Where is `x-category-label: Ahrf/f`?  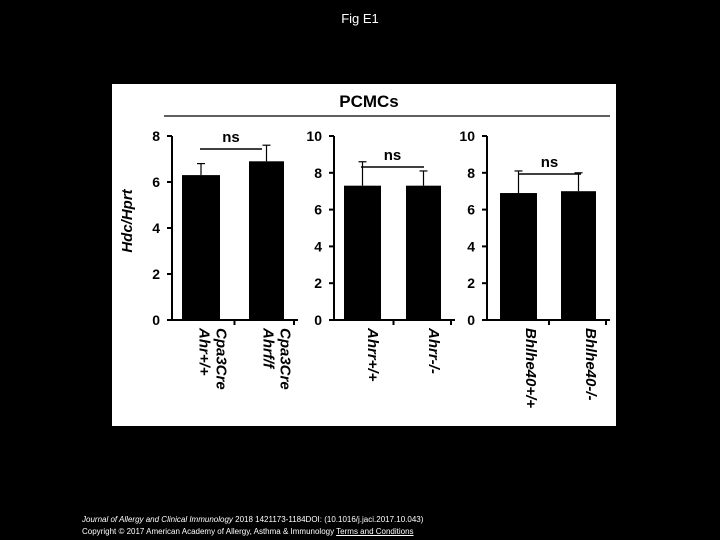 x-category-label: Ahrf/f is located at coordinates (268, 348).